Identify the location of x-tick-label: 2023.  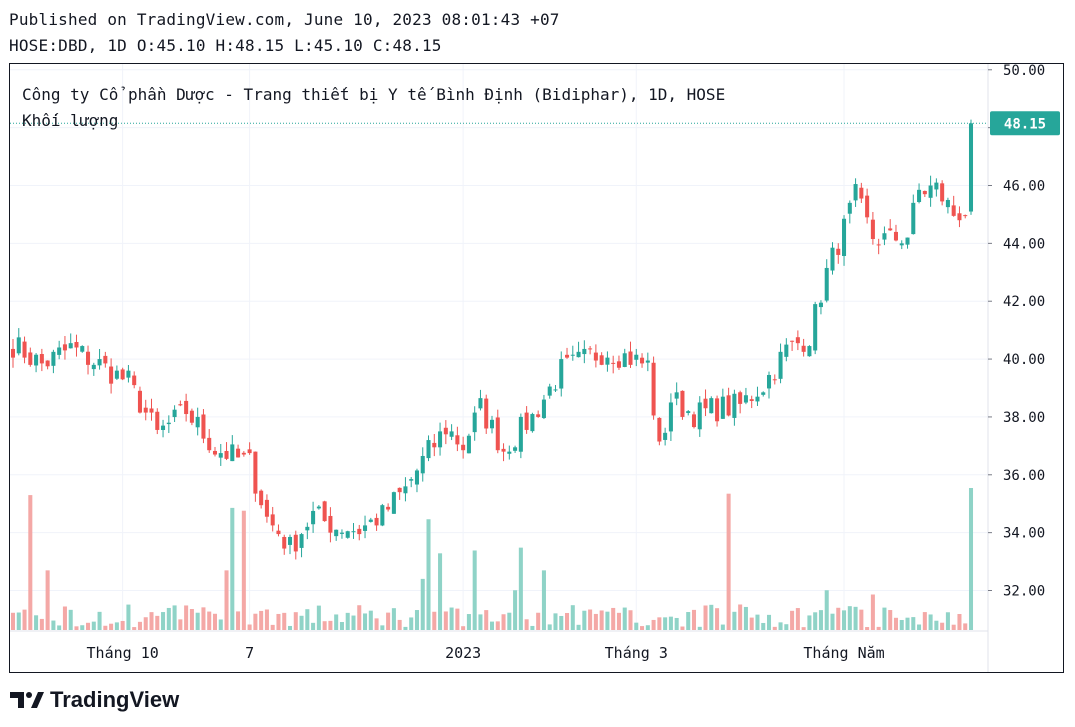
(463, 653).